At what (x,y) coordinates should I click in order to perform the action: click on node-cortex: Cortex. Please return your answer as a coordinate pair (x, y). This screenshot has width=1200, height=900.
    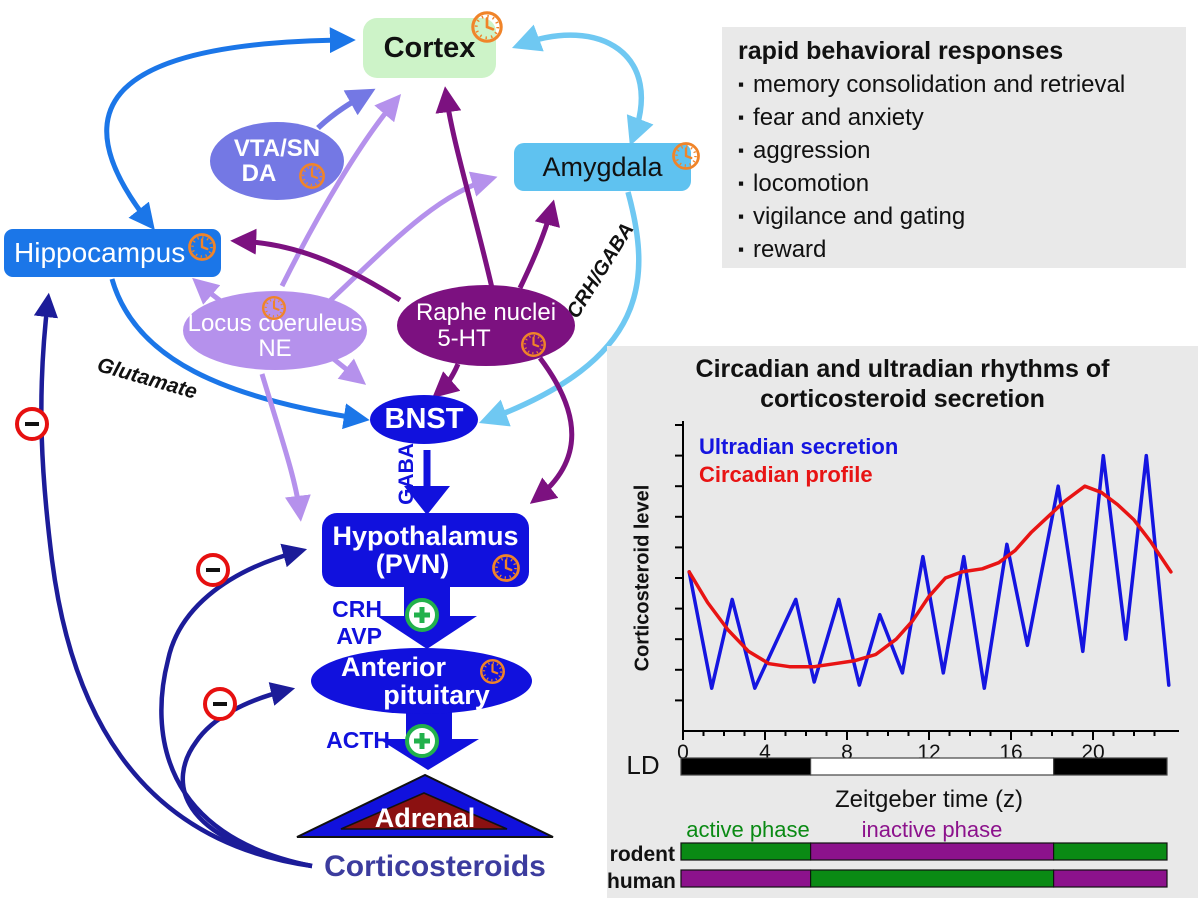
    Looking at the image, I should click on (433, 44).